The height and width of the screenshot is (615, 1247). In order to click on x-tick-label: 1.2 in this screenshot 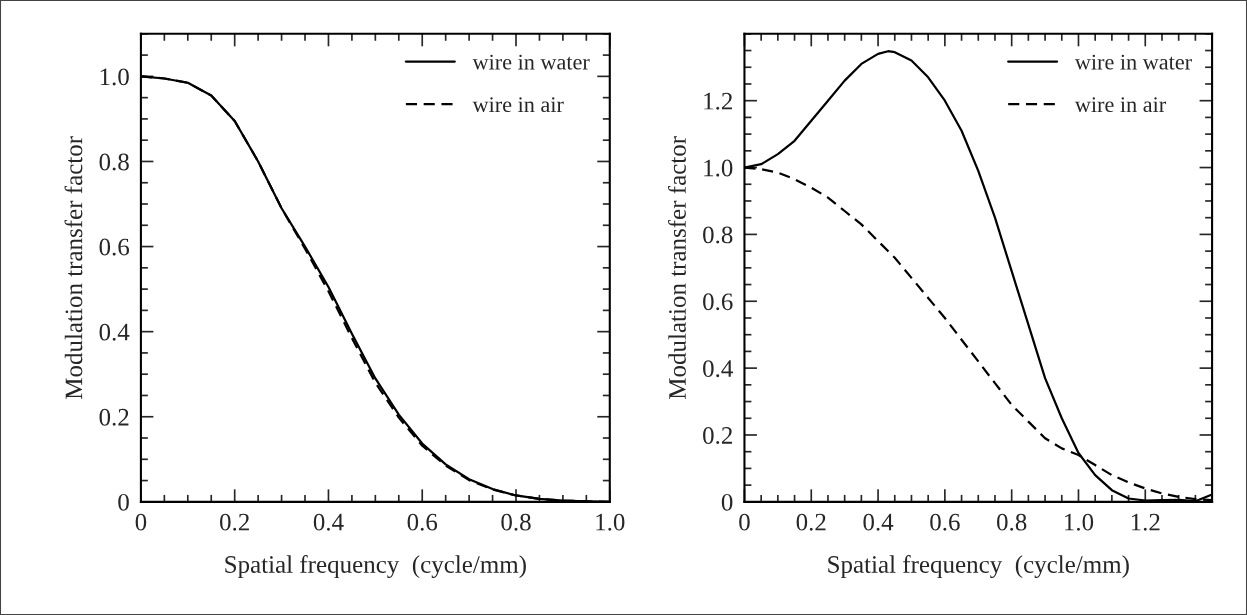, I will do `click(1145, 522)`.